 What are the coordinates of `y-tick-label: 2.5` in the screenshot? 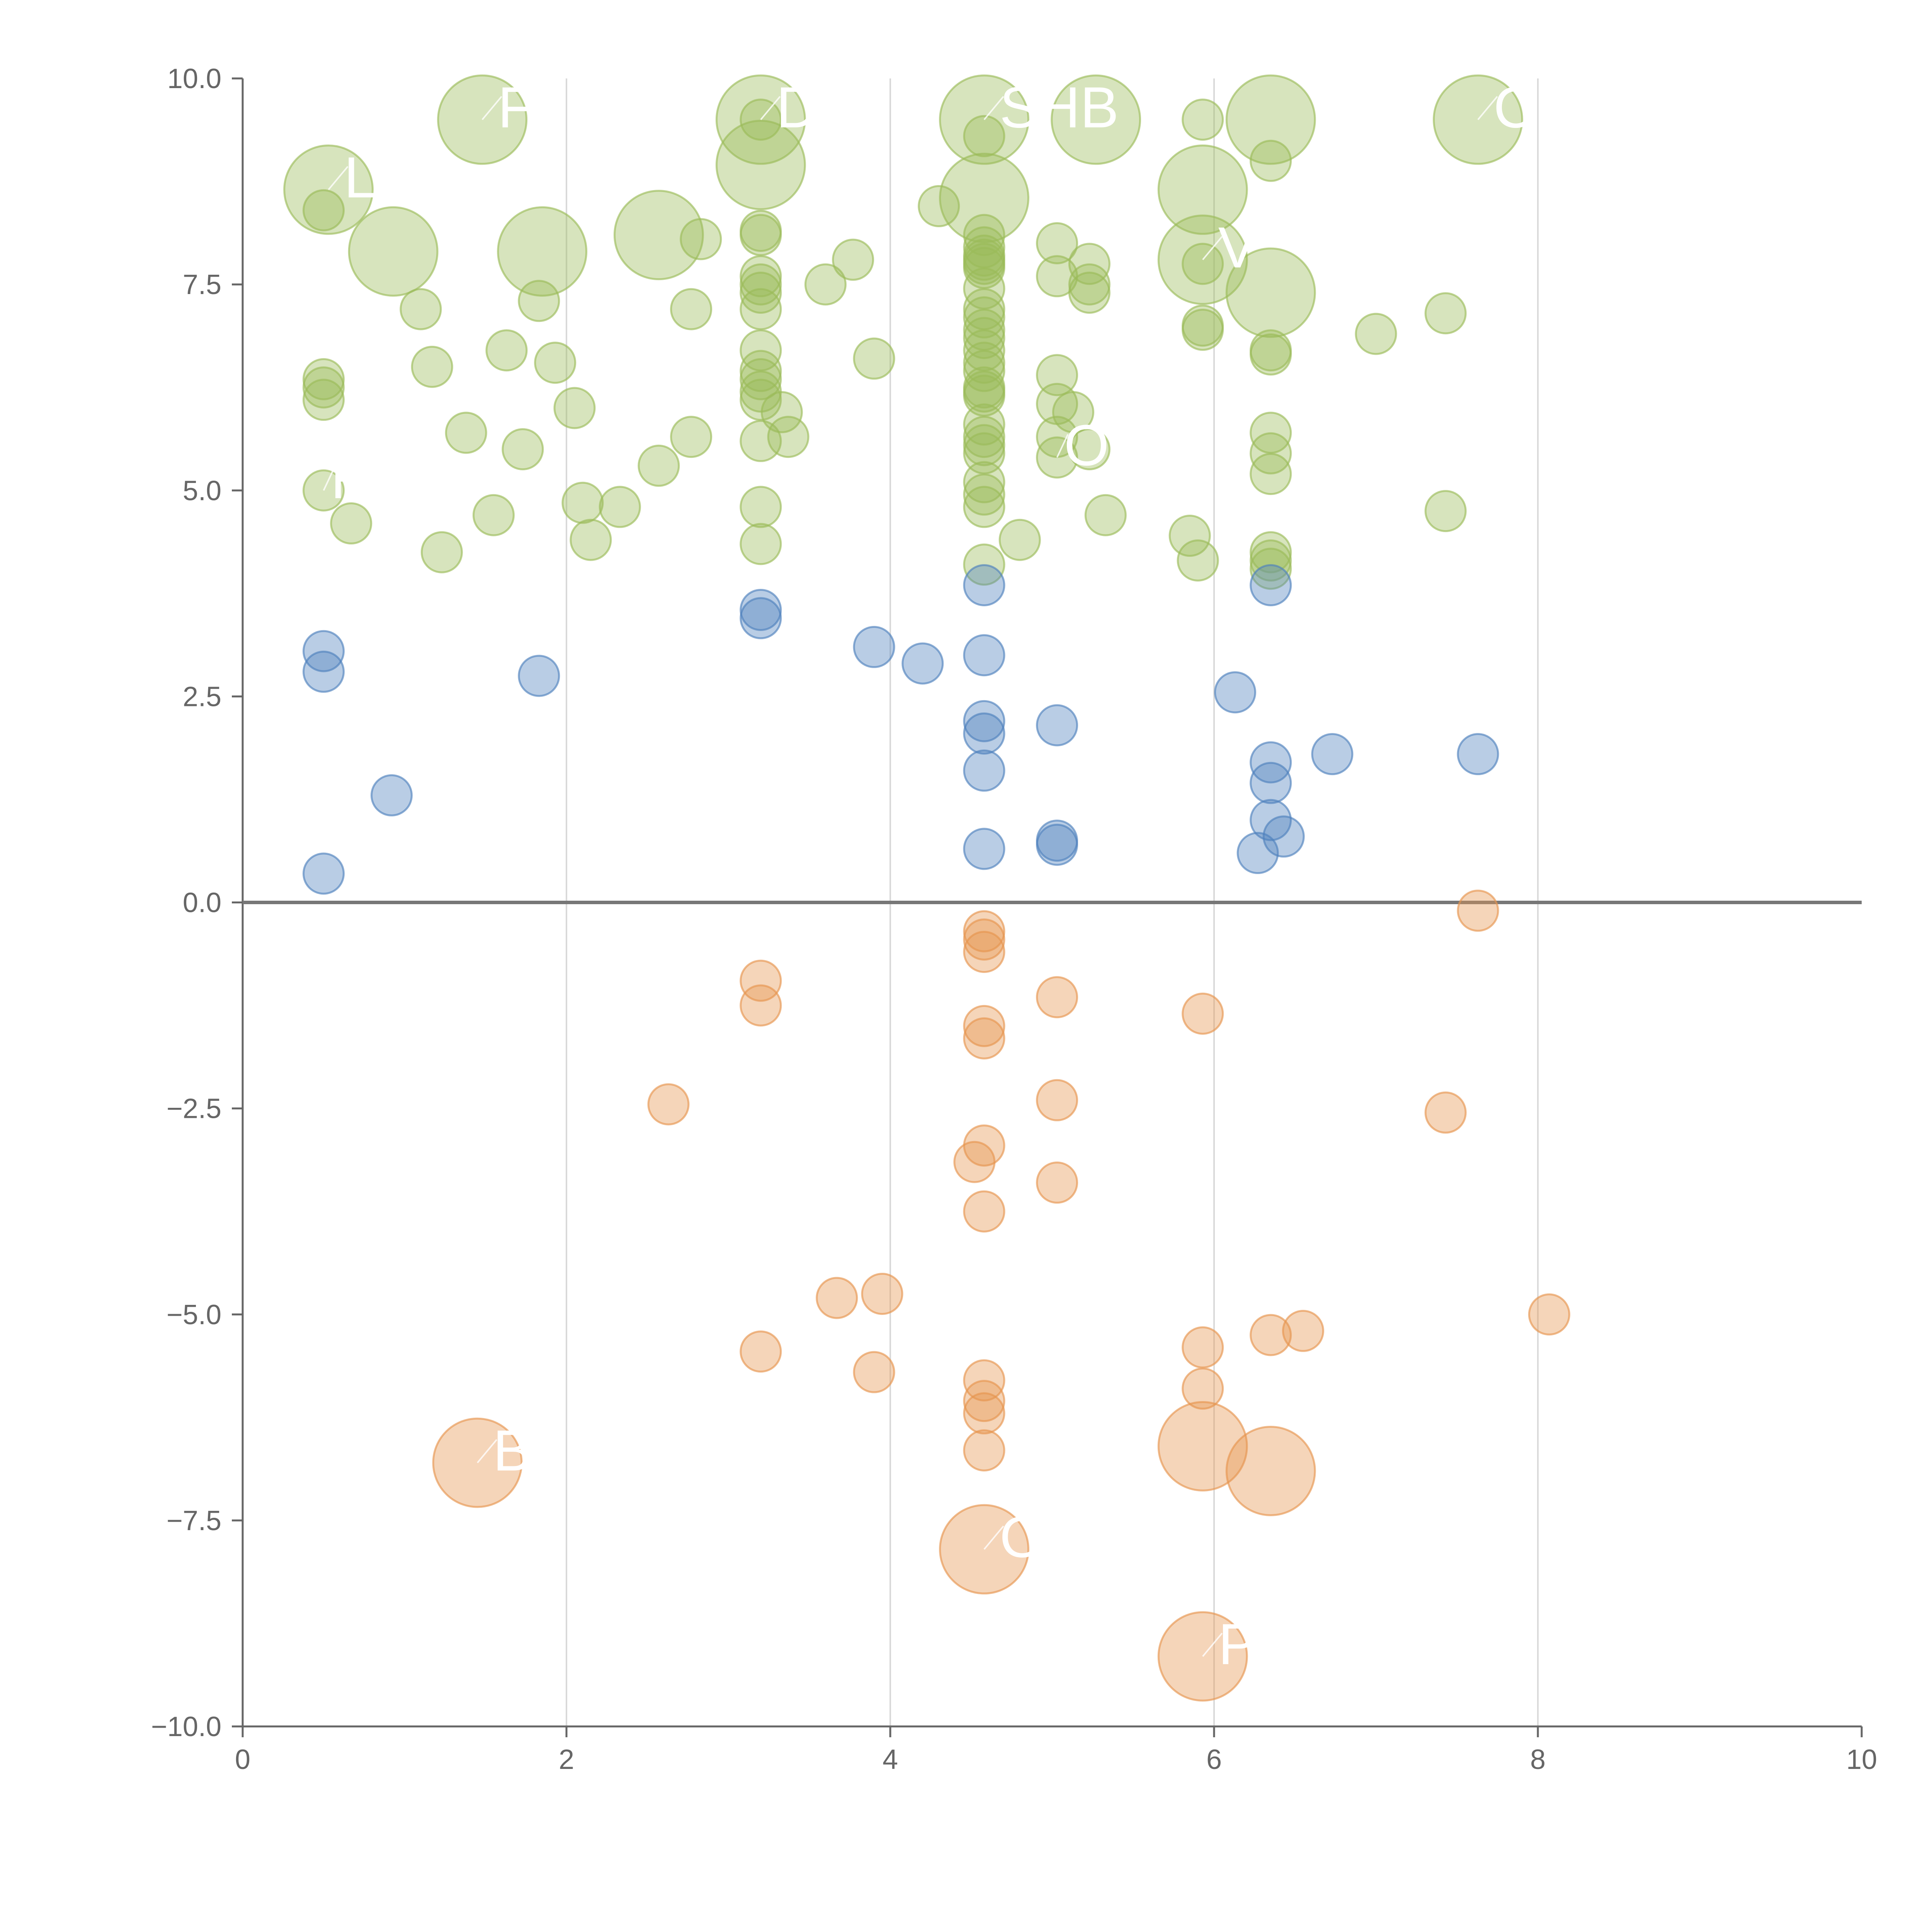 It's located at (202, 696).